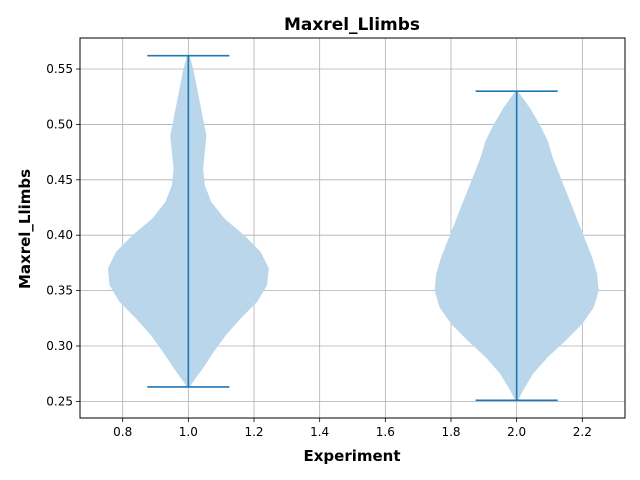 Image resolution: width=640 pixels, height=480 pixels. Describe the element at coordinates (582, 432) in the screenshot. I see `x-tick-label: 2.2` at that location.